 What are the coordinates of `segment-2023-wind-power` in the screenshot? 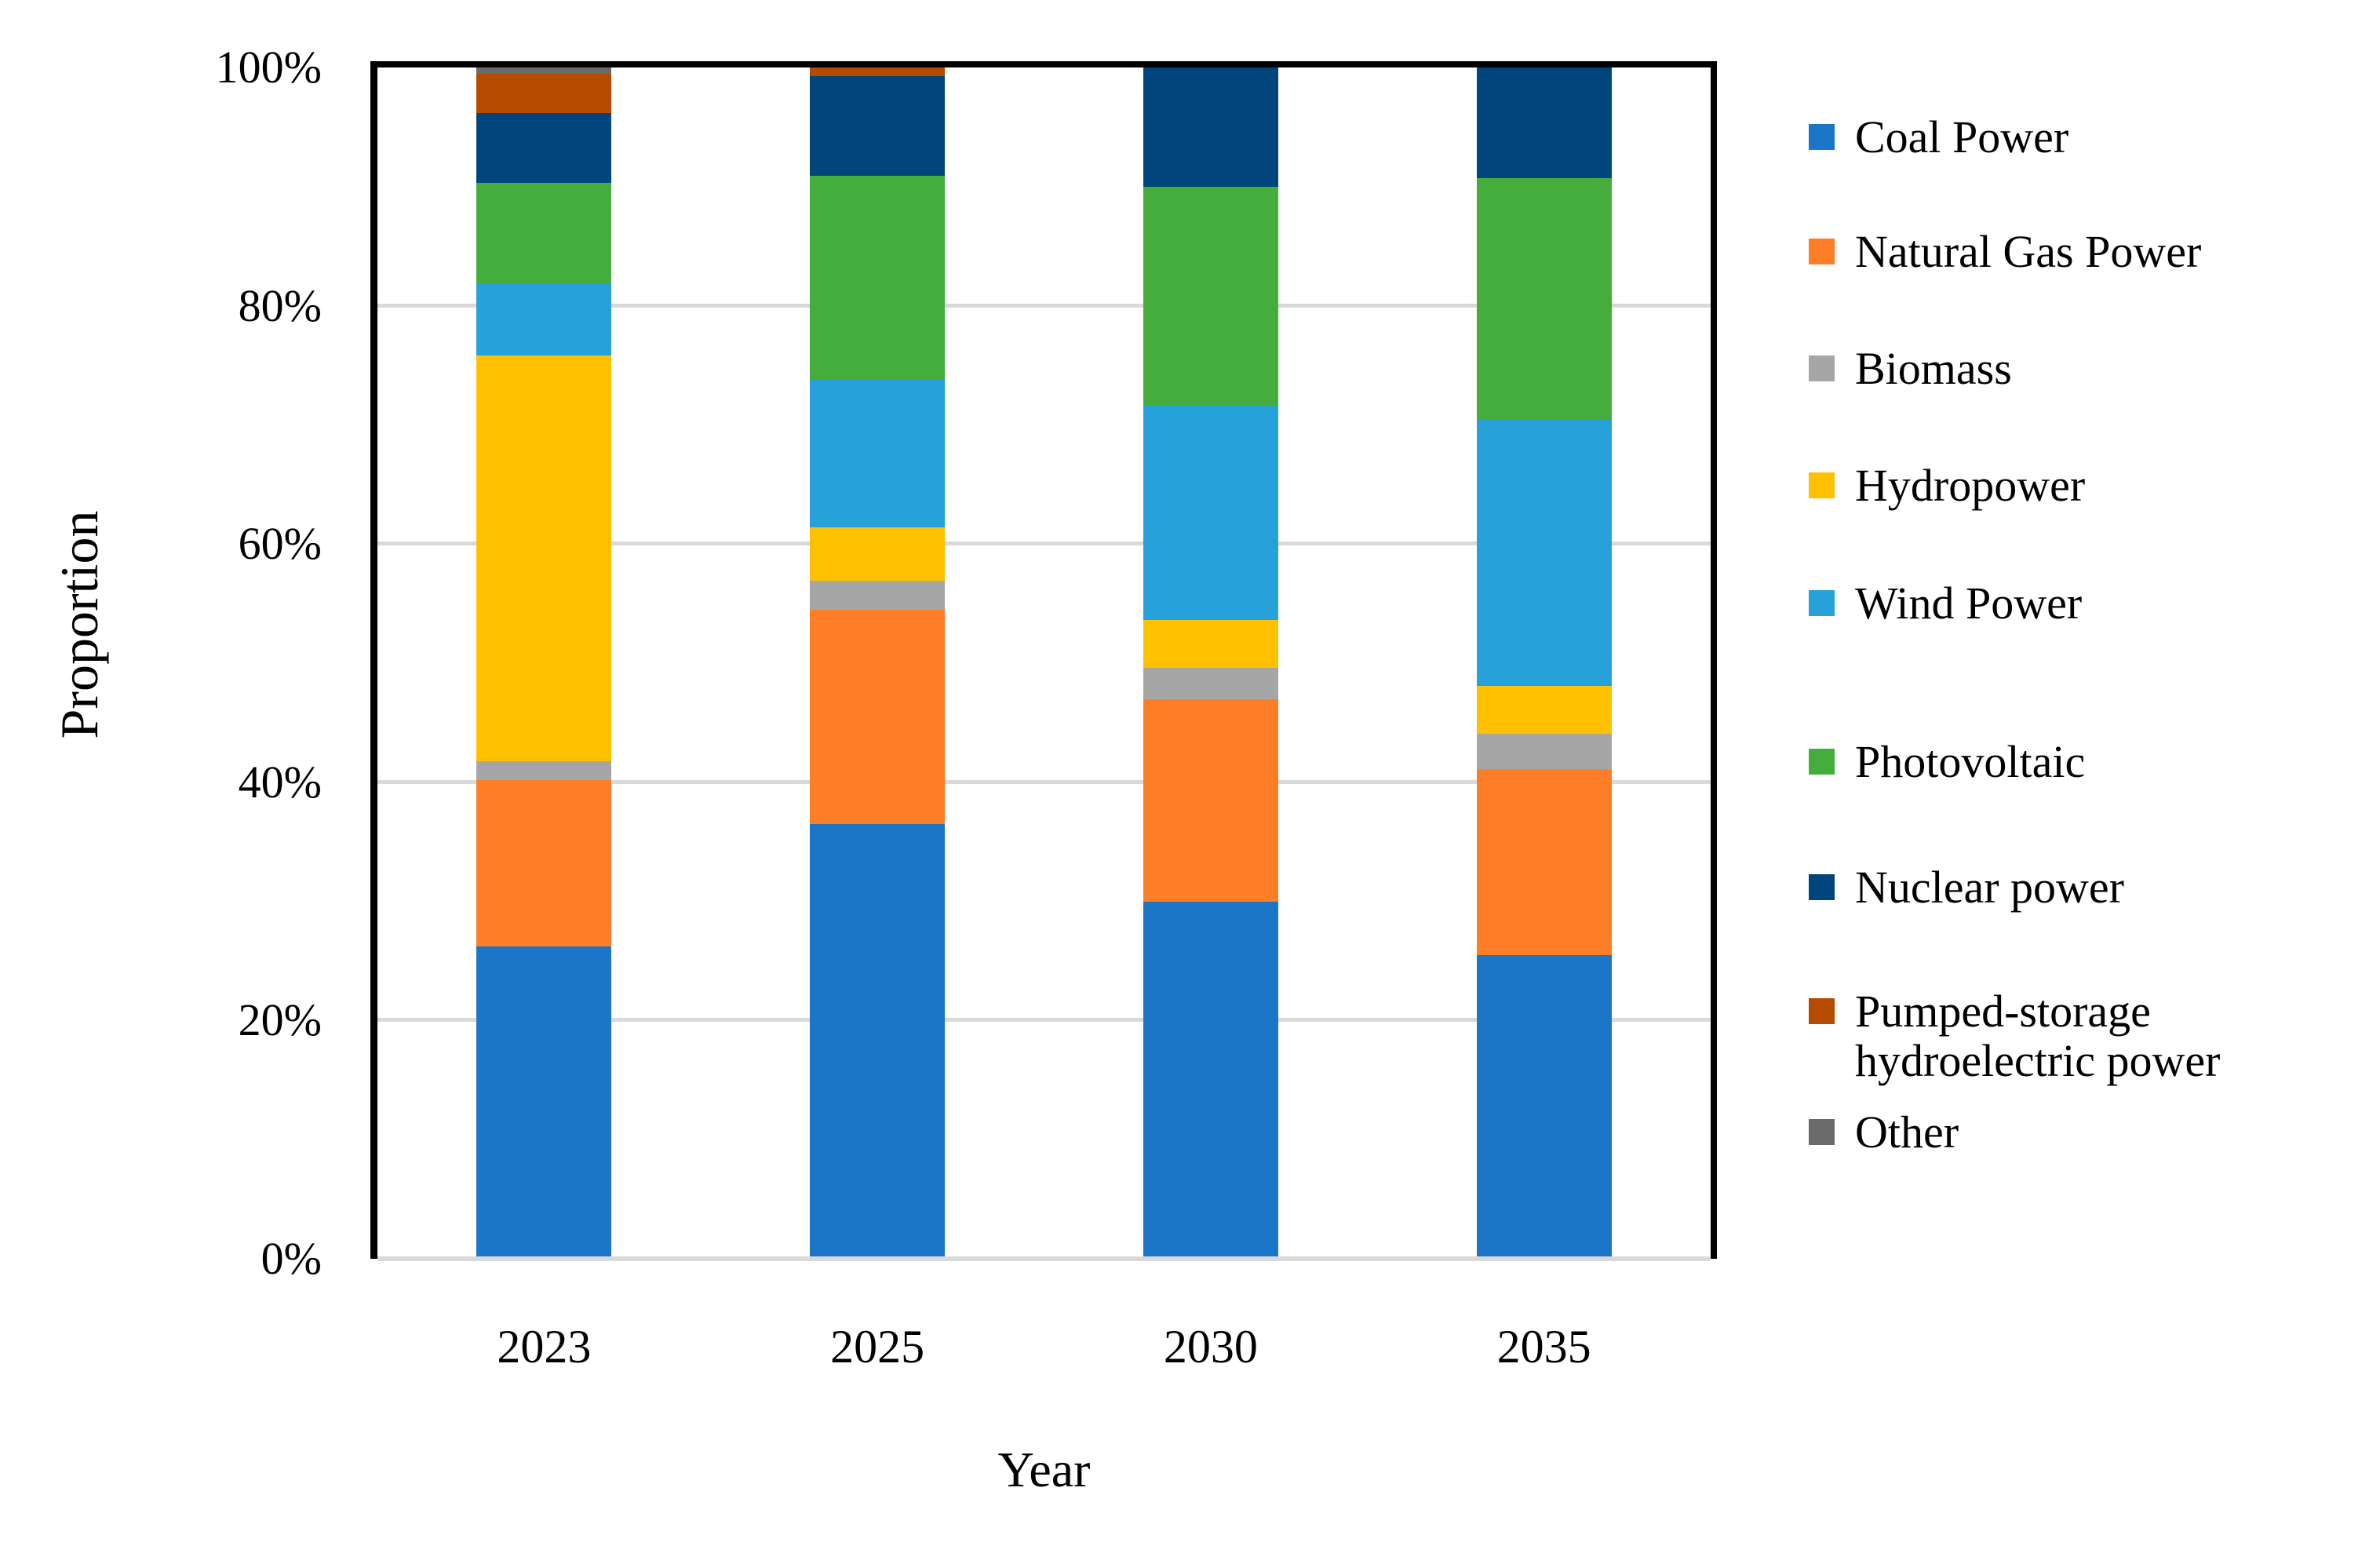 It's located at (544, 319).